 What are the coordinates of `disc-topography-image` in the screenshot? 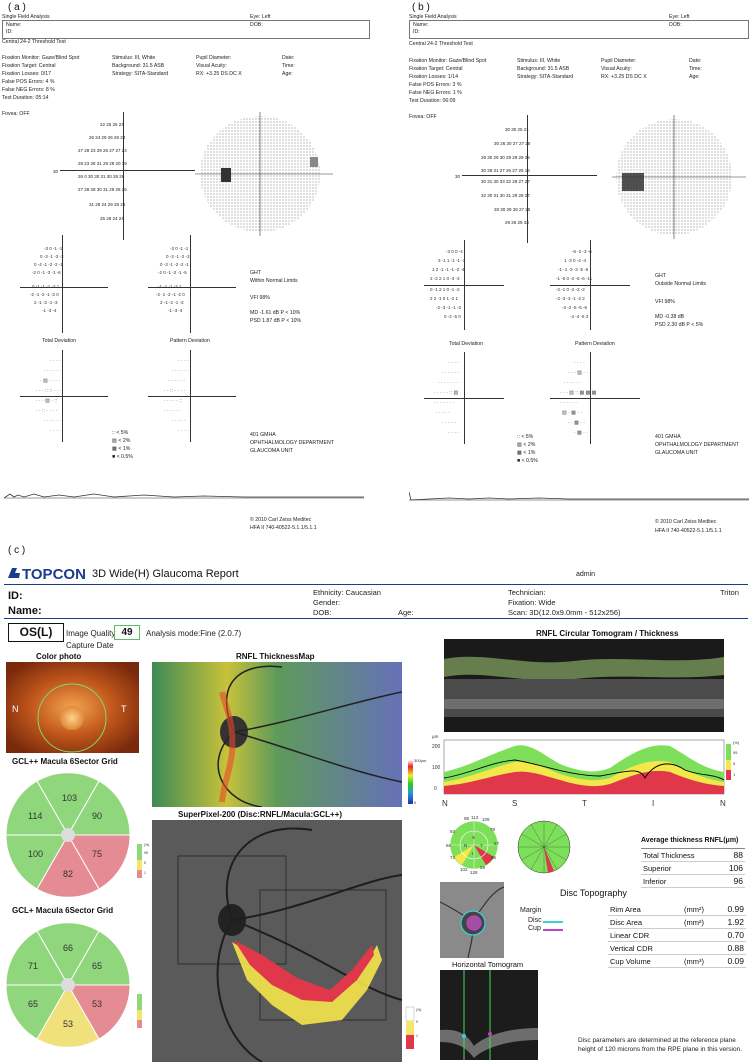 It's located at (472, 920).